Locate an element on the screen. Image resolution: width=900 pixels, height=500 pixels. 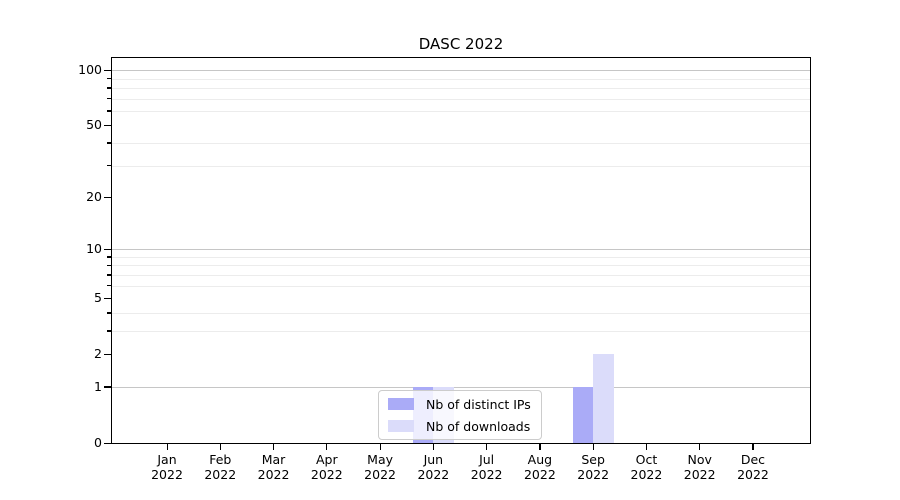
legend-label: Nb of downloads is located at coordinates (478, 426).